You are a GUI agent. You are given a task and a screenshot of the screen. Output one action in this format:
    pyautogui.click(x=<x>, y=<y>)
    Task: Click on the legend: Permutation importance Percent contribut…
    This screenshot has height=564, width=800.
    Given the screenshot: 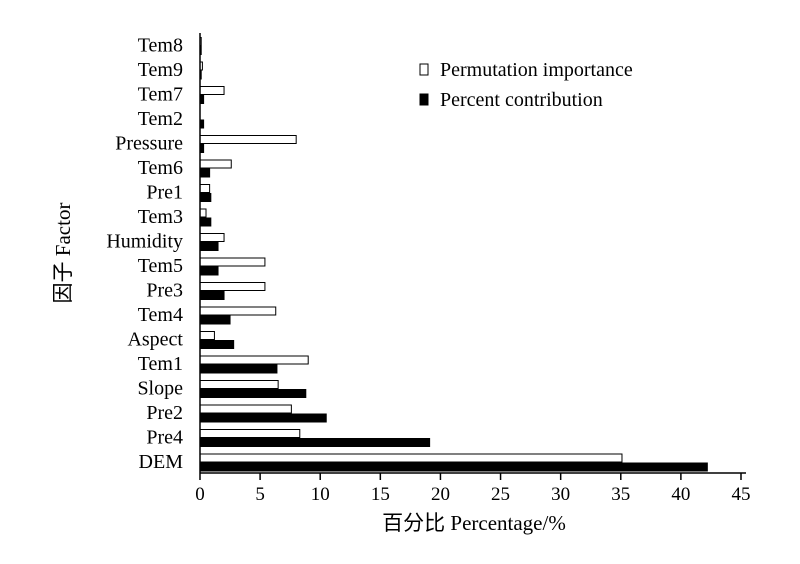 What is the action you would take?
    pyautogui.click(x=526, y=85)
    